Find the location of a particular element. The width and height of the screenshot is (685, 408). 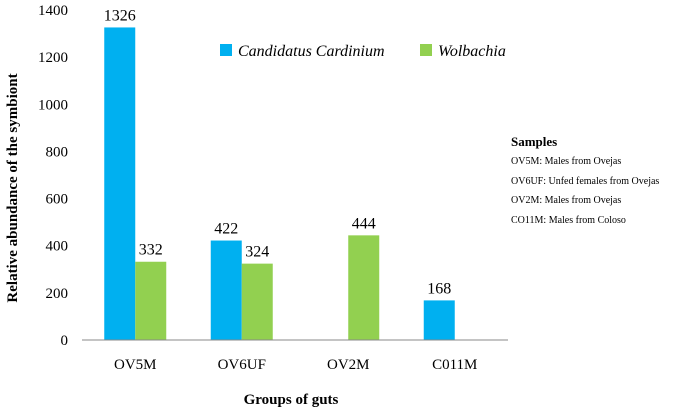

y-tick-label: 1000 is located at coordinates (53, 105).